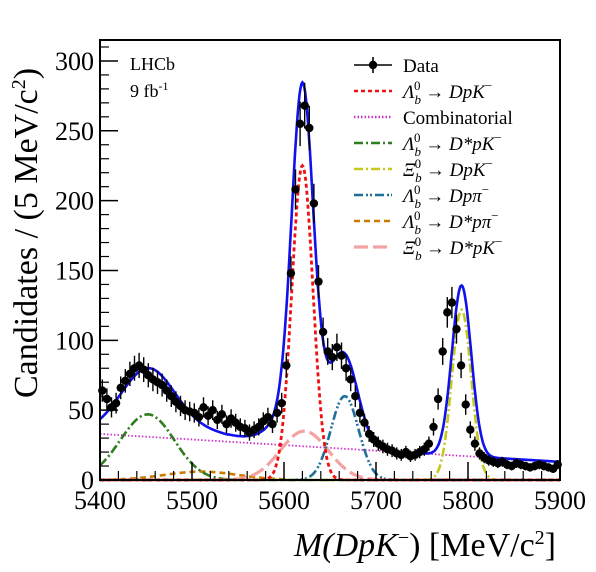  Describe the element at coordinates (376, 500) in the screenshot. I see `x-tick-label: 5700` at that location.